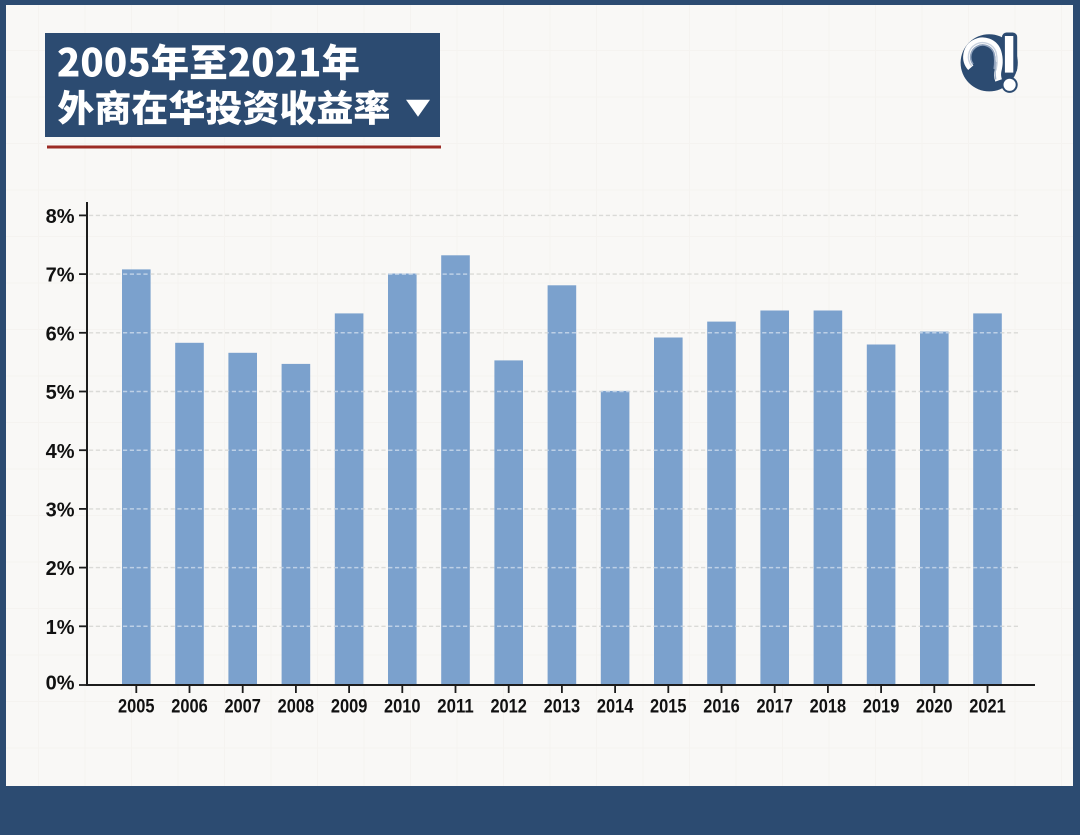  What do you see at coordinates (60, 276) in the screenshot?
I see `svg-text: 7%` at bounding box center [60, 276].